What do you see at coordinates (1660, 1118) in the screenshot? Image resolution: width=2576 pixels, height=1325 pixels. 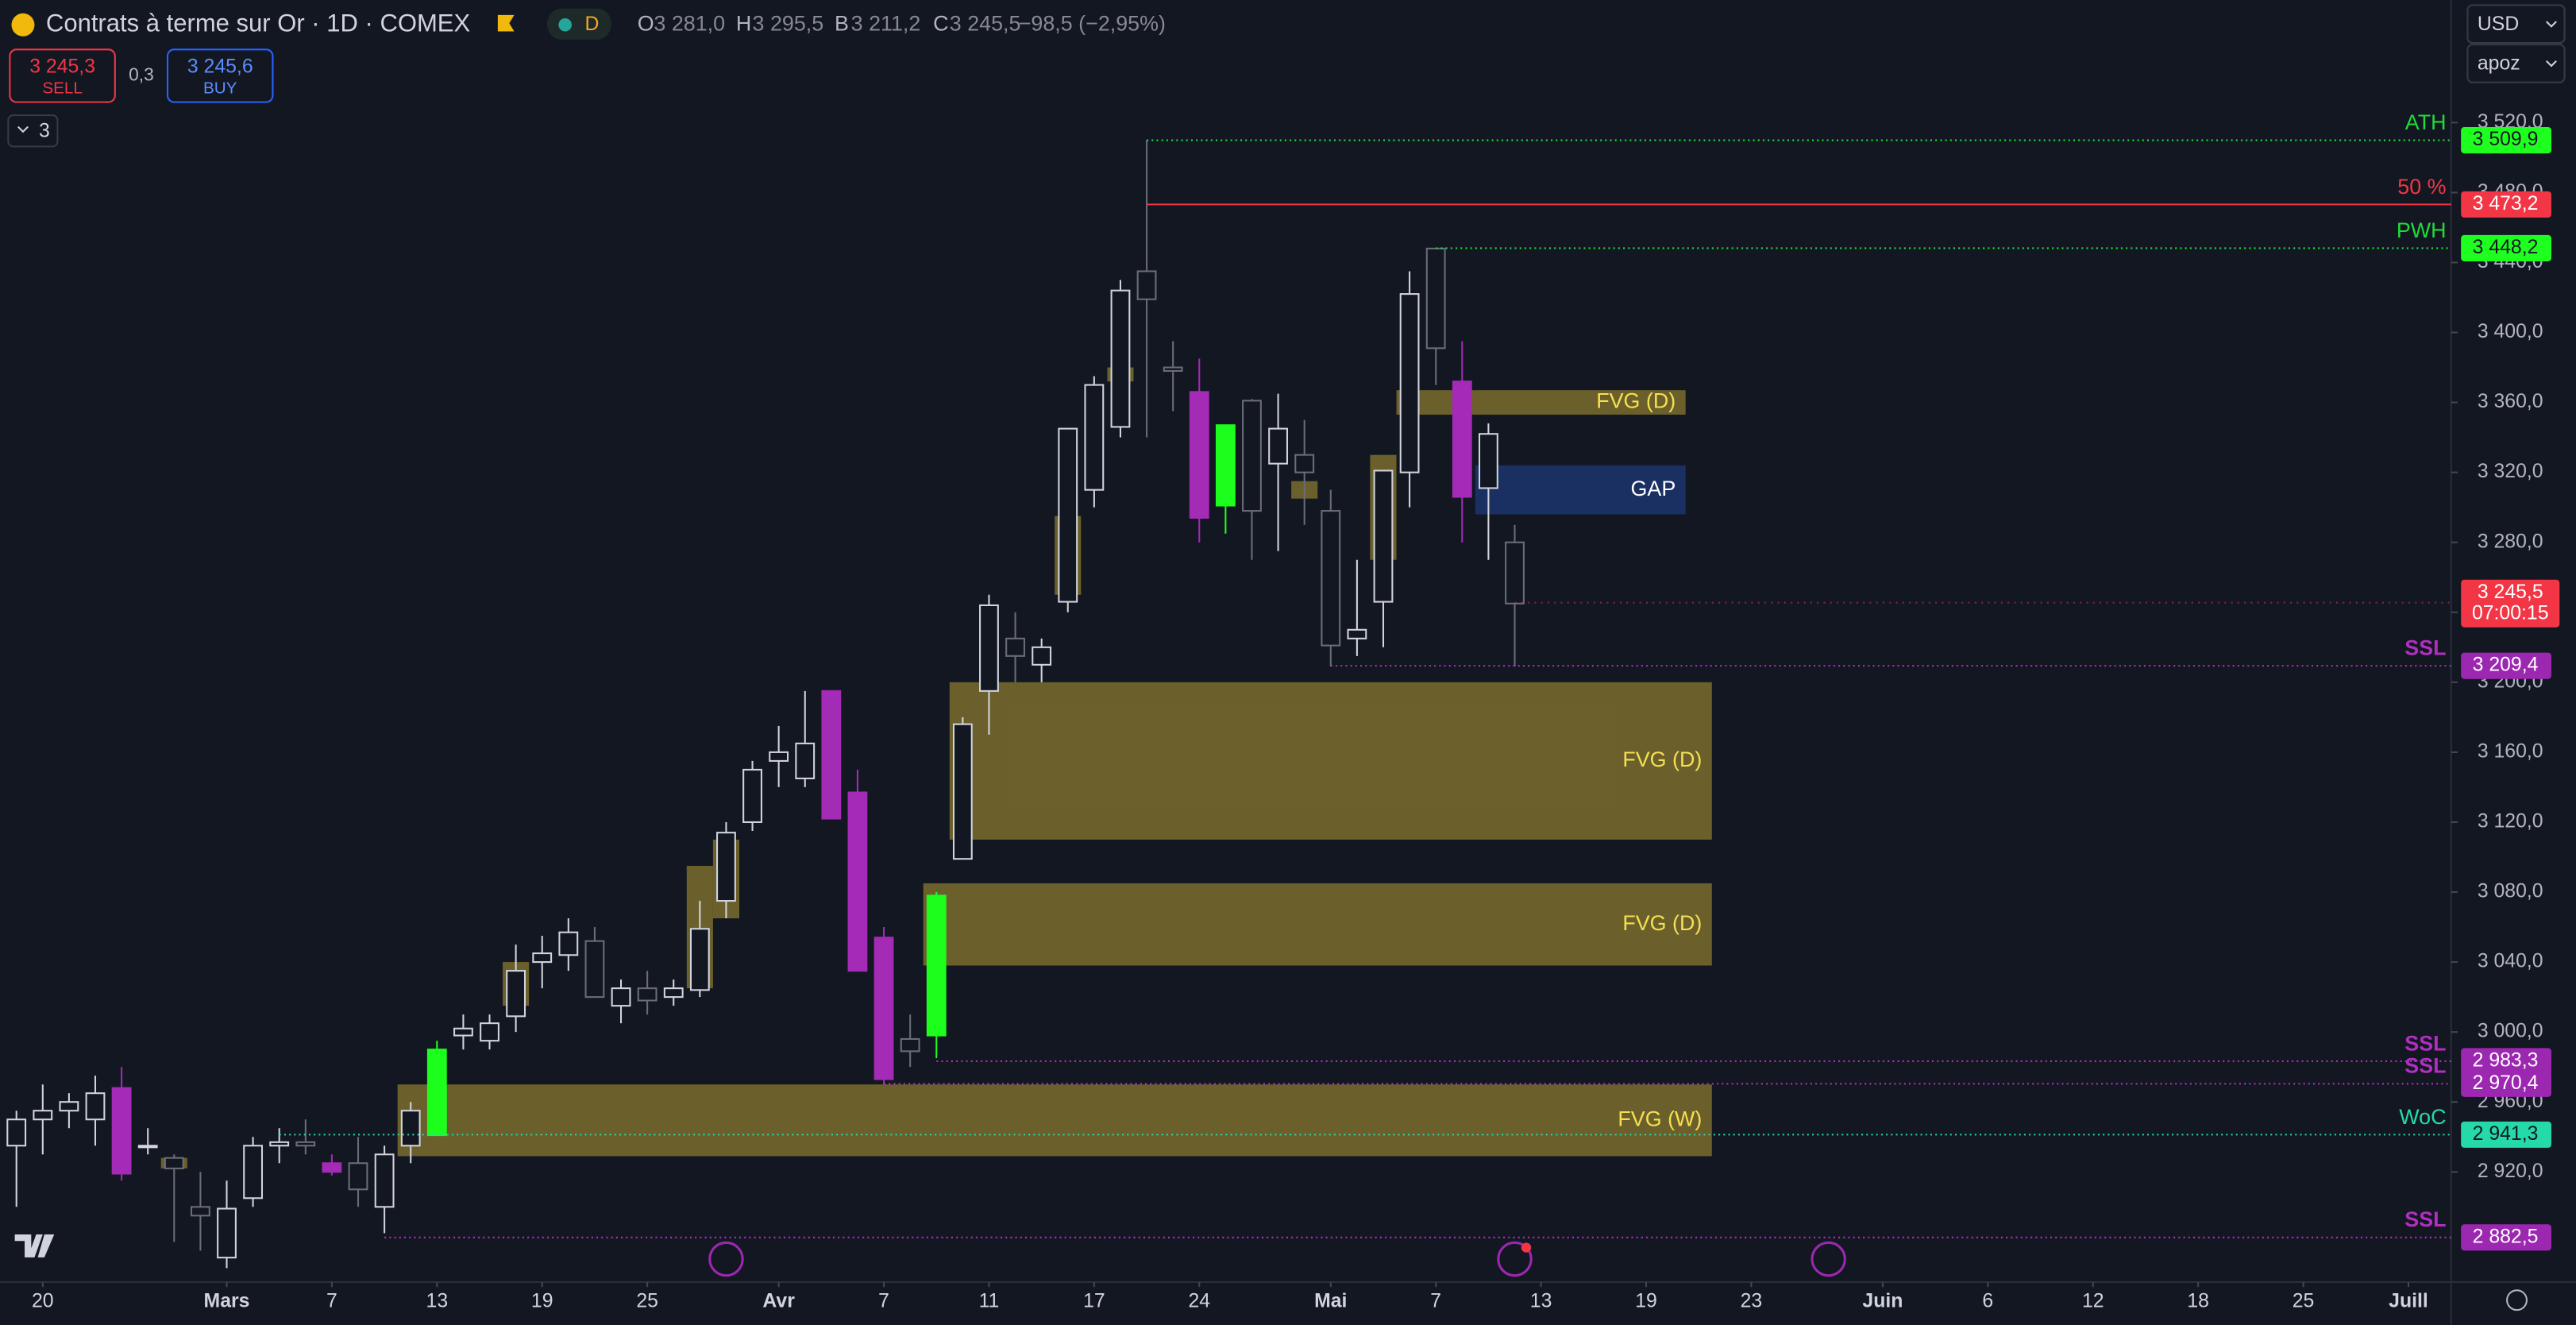 I see `zone-label: FVG (W)` at bounding box center [1660, 1118].